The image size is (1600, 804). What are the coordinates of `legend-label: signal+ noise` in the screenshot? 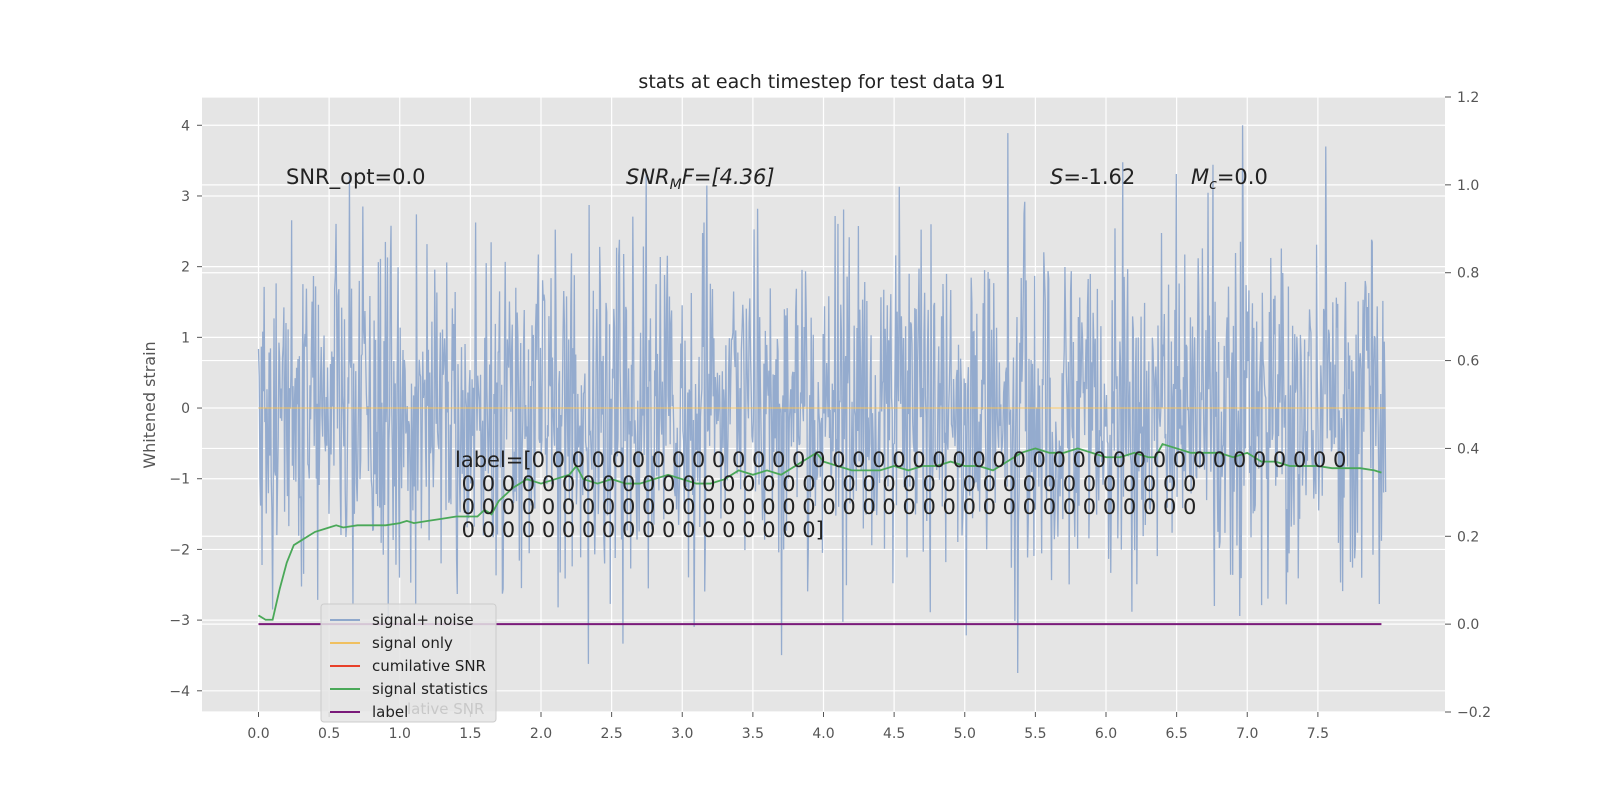 It's located at (423, 620).